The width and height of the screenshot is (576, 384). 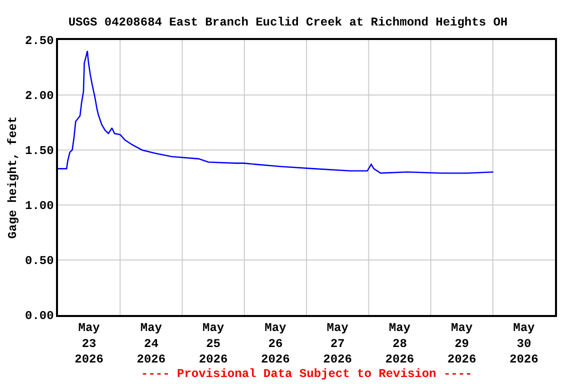 I want to click on x-tick-label: May 29 2026, so click(x=461, y=343).